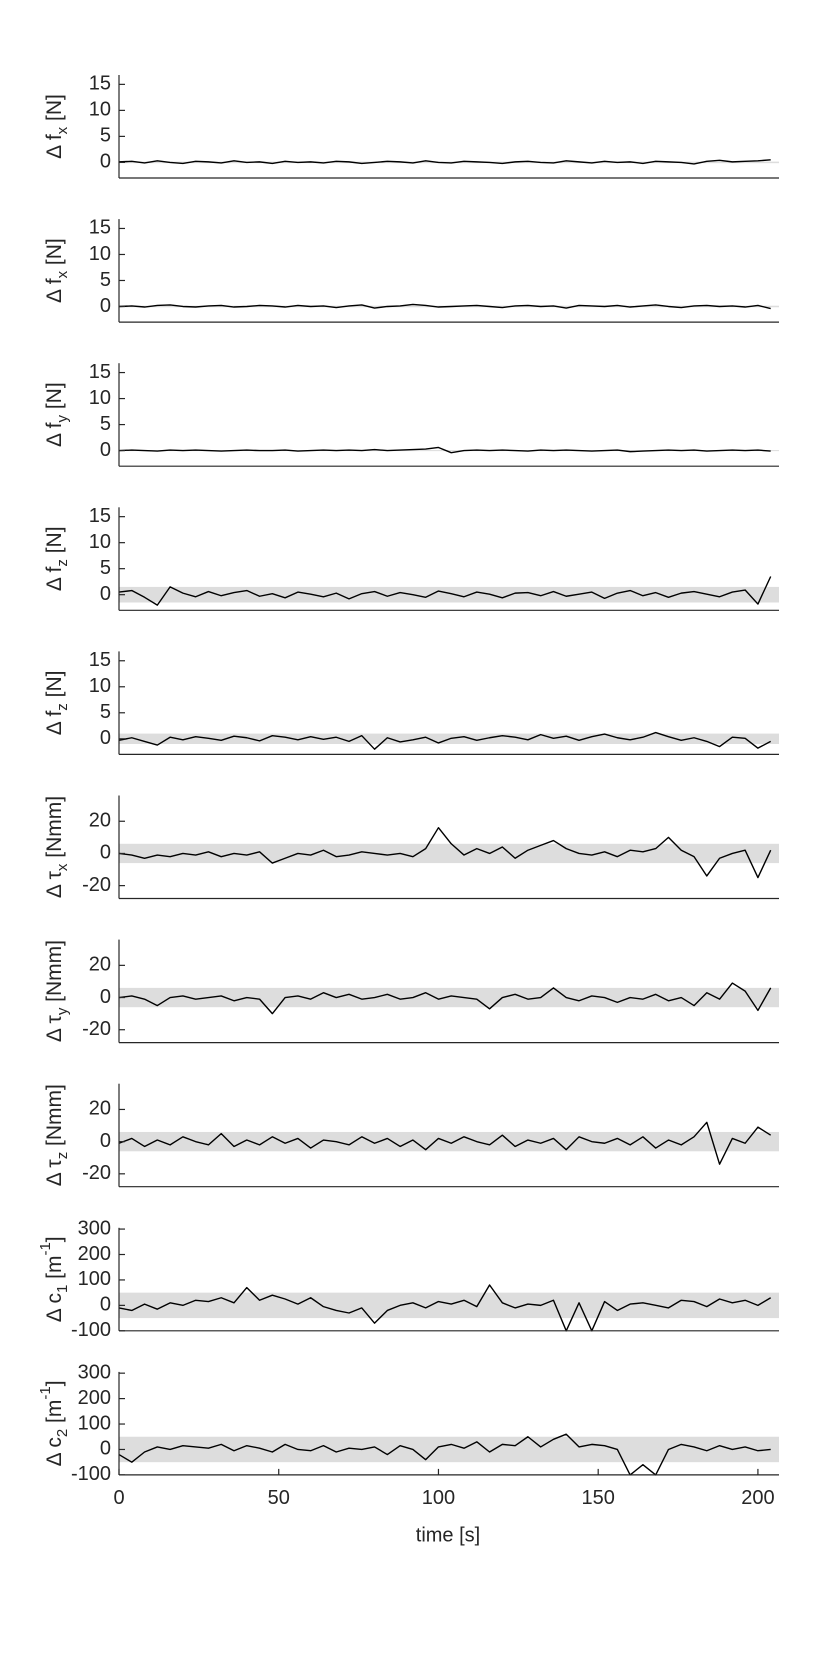 The image size is (831, 1659). What do you see at coordinates (62, 1289) in the screenshot?
I see `y-axis-label-part: 1` at bounding box center [62, 1289].